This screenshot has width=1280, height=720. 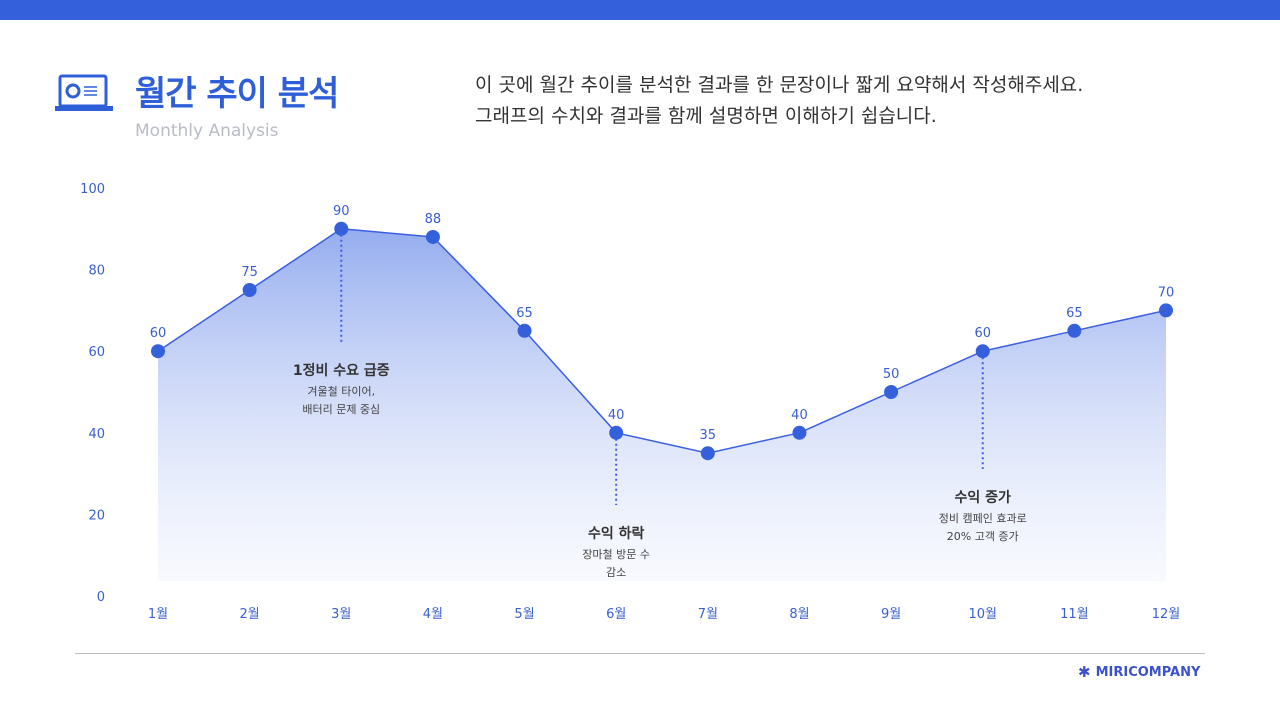 I want to click on x-tick-label: 8월, so click(x=799, y=614).